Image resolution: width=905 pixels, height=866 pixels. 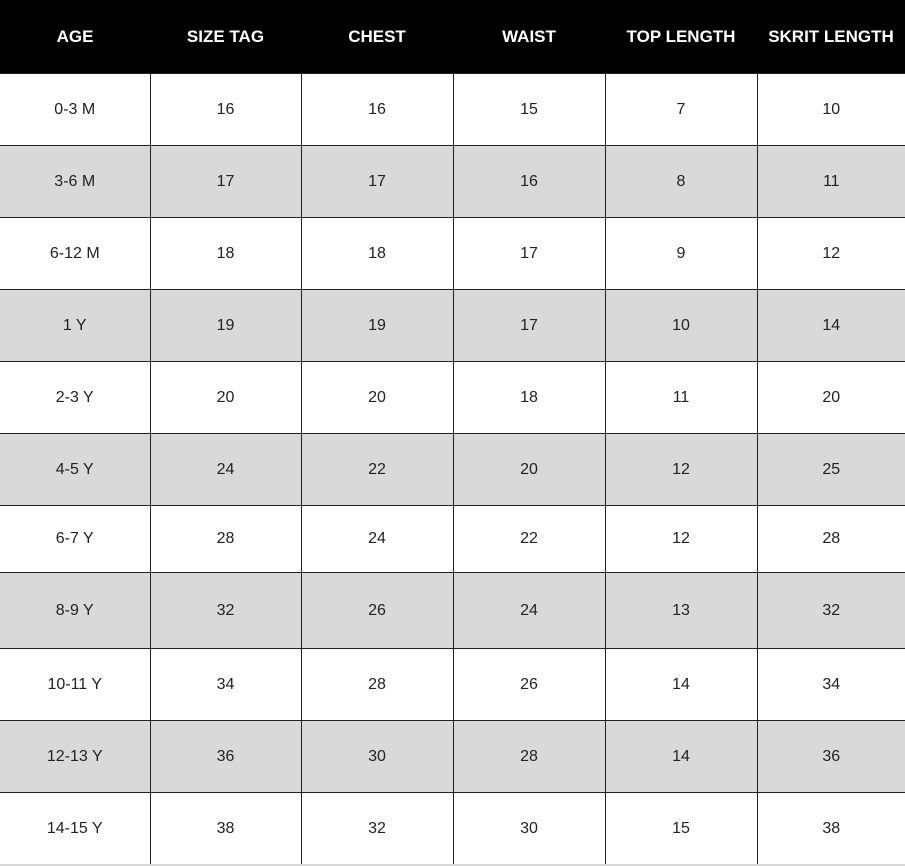 What do you see at coordinates (681, 37) in the screenshot?
I see `header-top-length: TOP LENGTH` at bounding box center [681, 37].